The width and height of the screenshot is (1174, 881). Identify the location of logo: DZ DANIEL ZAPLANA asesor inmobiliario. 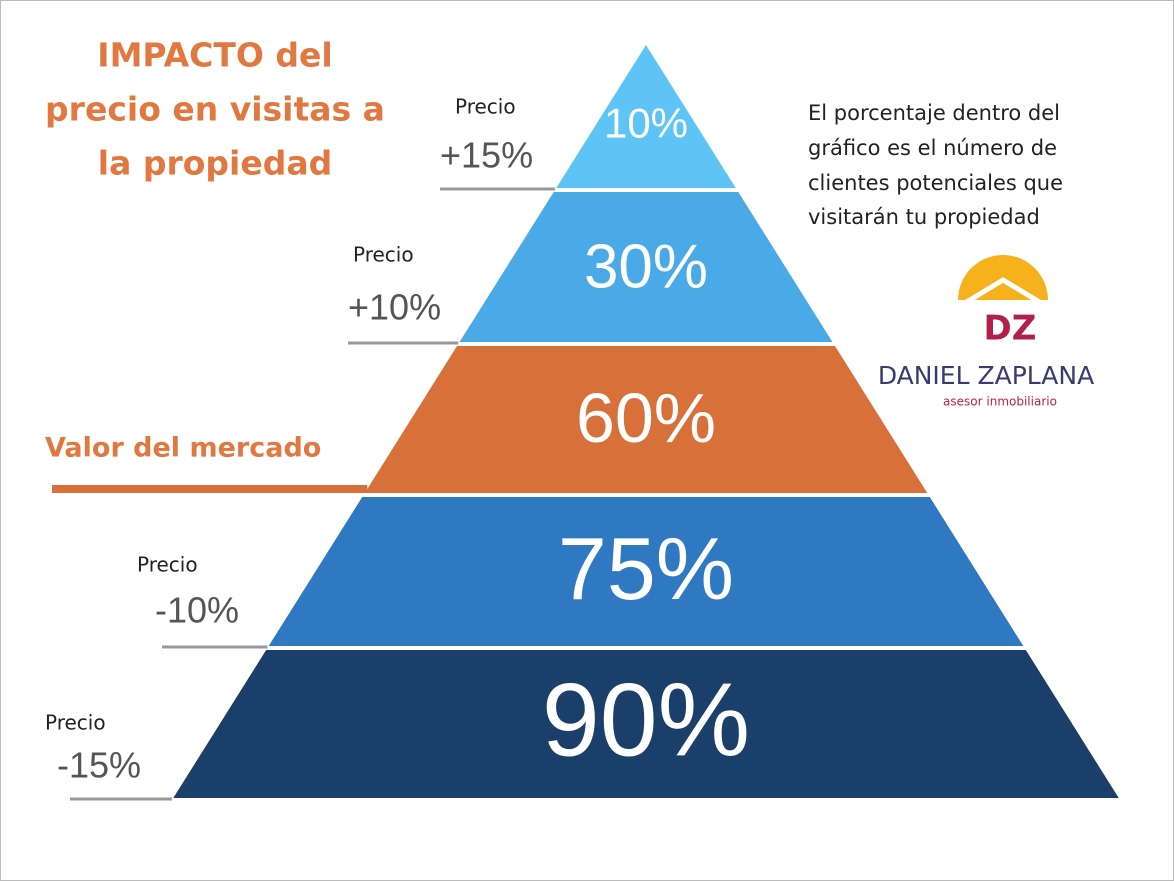
(986, 332).